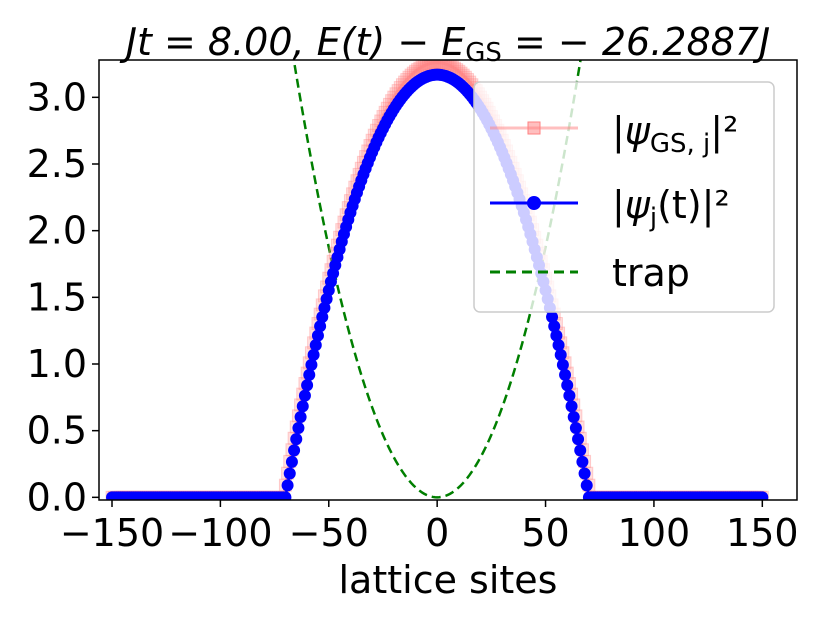 The image size is (830, 623). Describe the element at coordinates (762, 533) in the screenshot. I see `x-tick-label: 150` at that location.